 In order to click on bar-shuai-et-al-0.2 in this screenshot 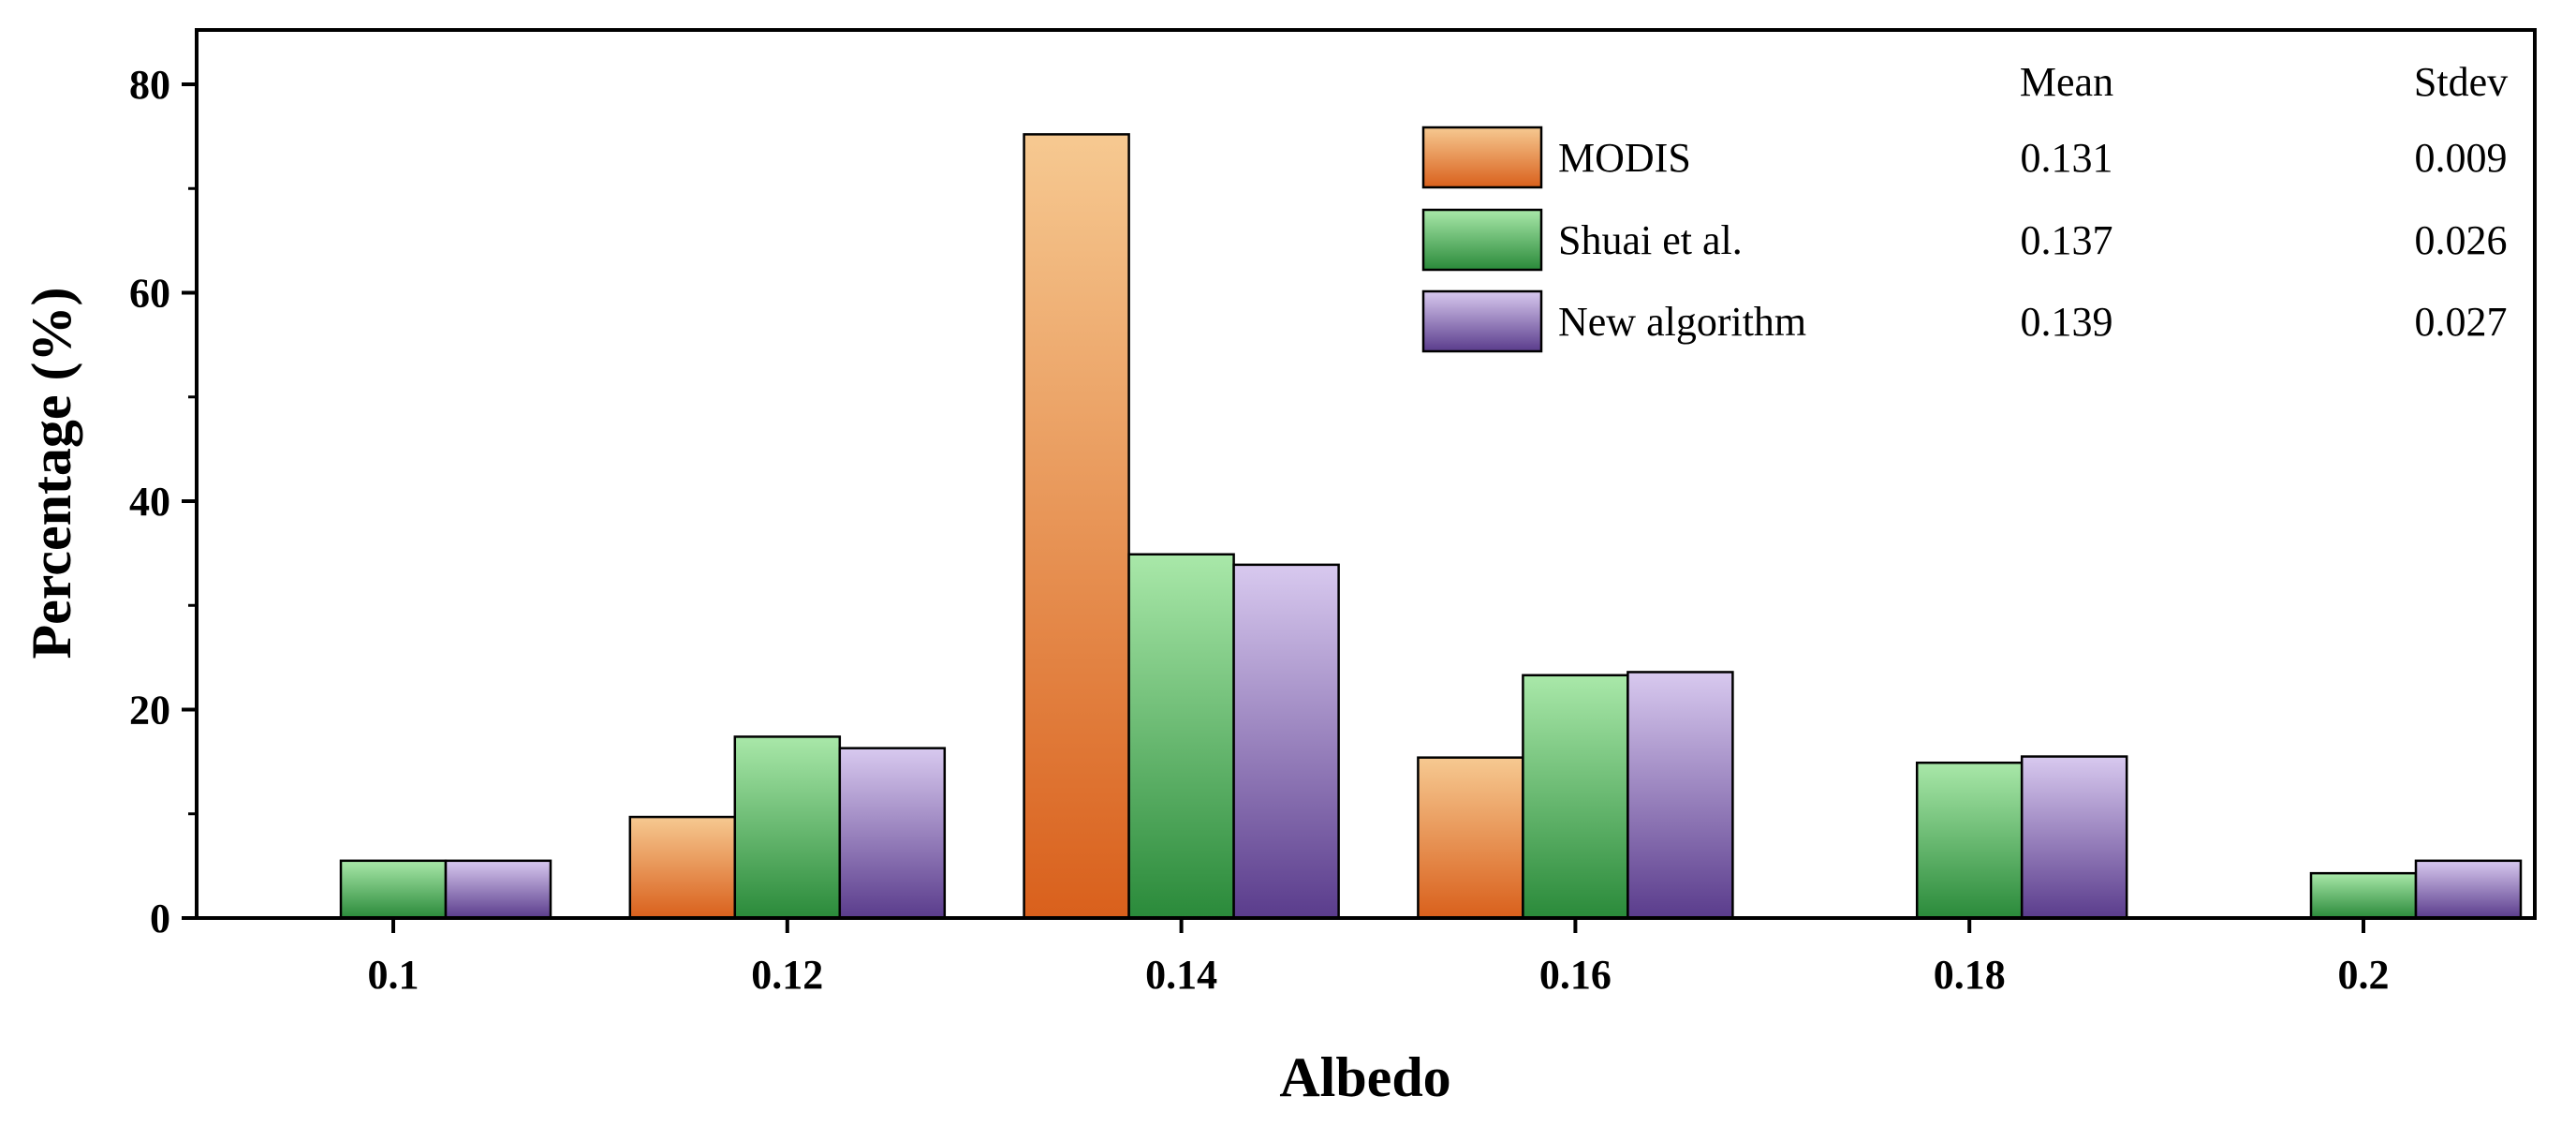, I will do `click(2363, 895)`.